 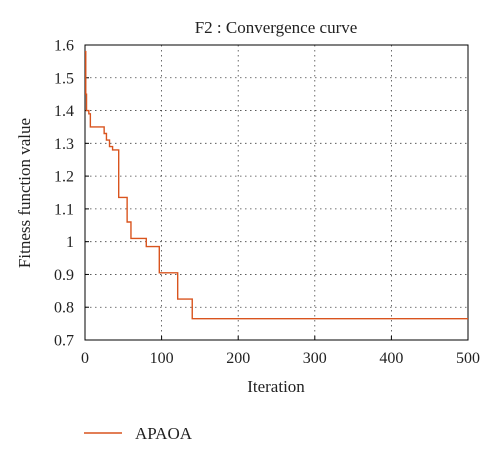 What do you see at coordinates (70, 242) in the screenshot?
I see `y-tick-label: 1` at bounding box center [70, 242].